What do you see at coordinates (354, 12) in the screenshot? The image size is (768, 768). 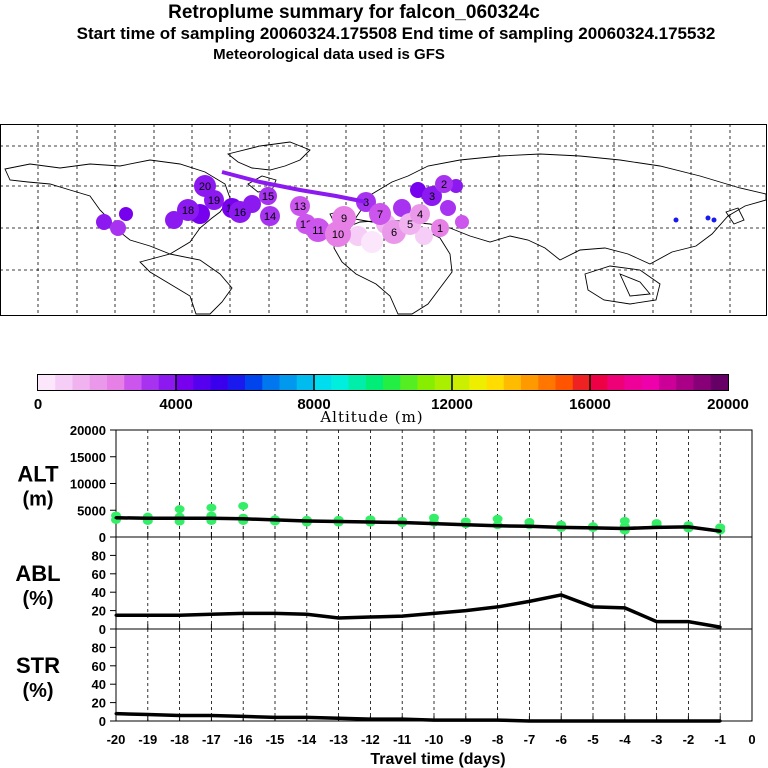 I see `chart-title: Retroplume summary for falcon_060324c` at bounding box center [354, 12].